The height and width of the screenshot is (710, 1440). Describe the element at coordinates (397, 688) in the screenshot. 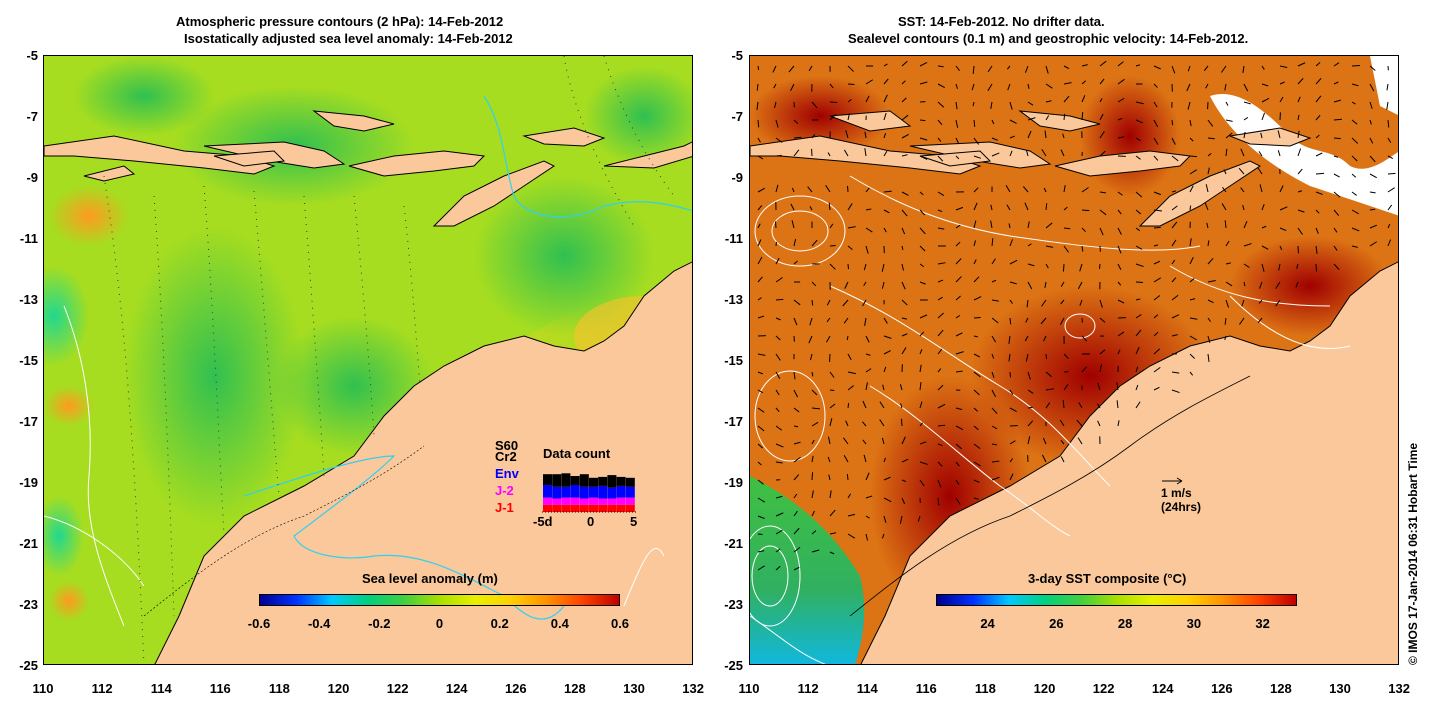

I see `left-longitude-tick-label: 122` at that location.